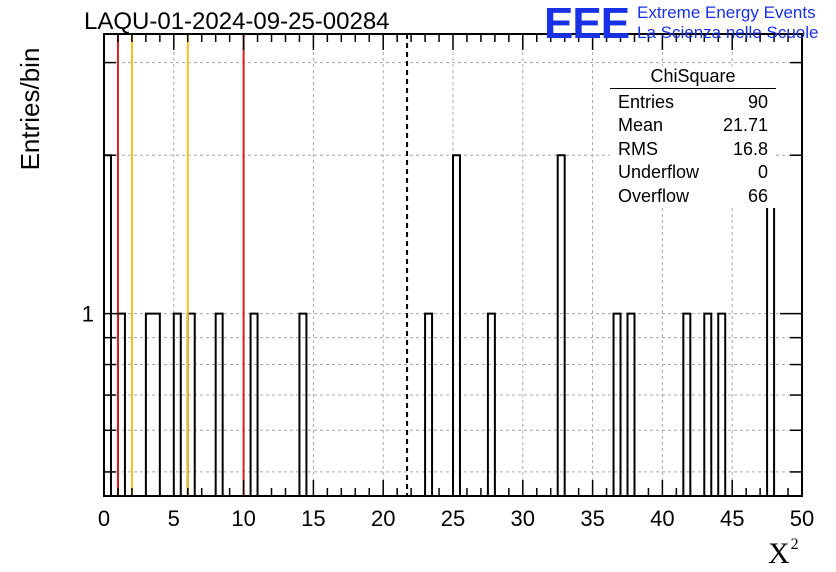  What do you see at coordinates (243, 518) in the screenshot?
I see `x-tick-label: 10` at bounding box center [243, 518].